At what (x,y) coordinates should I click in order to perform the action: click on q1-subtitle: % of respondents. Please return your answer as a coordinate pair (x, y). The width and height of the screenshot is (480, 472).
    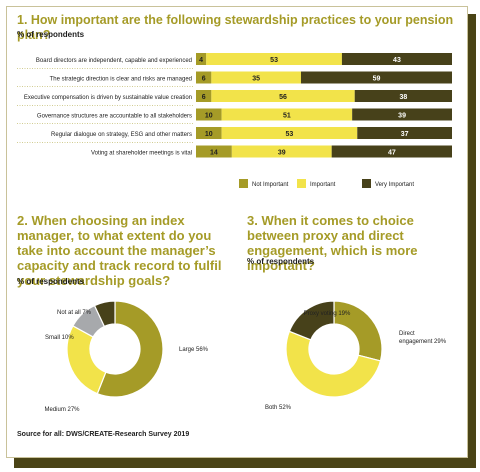
    Looking at the image, I should click on (51, 34).